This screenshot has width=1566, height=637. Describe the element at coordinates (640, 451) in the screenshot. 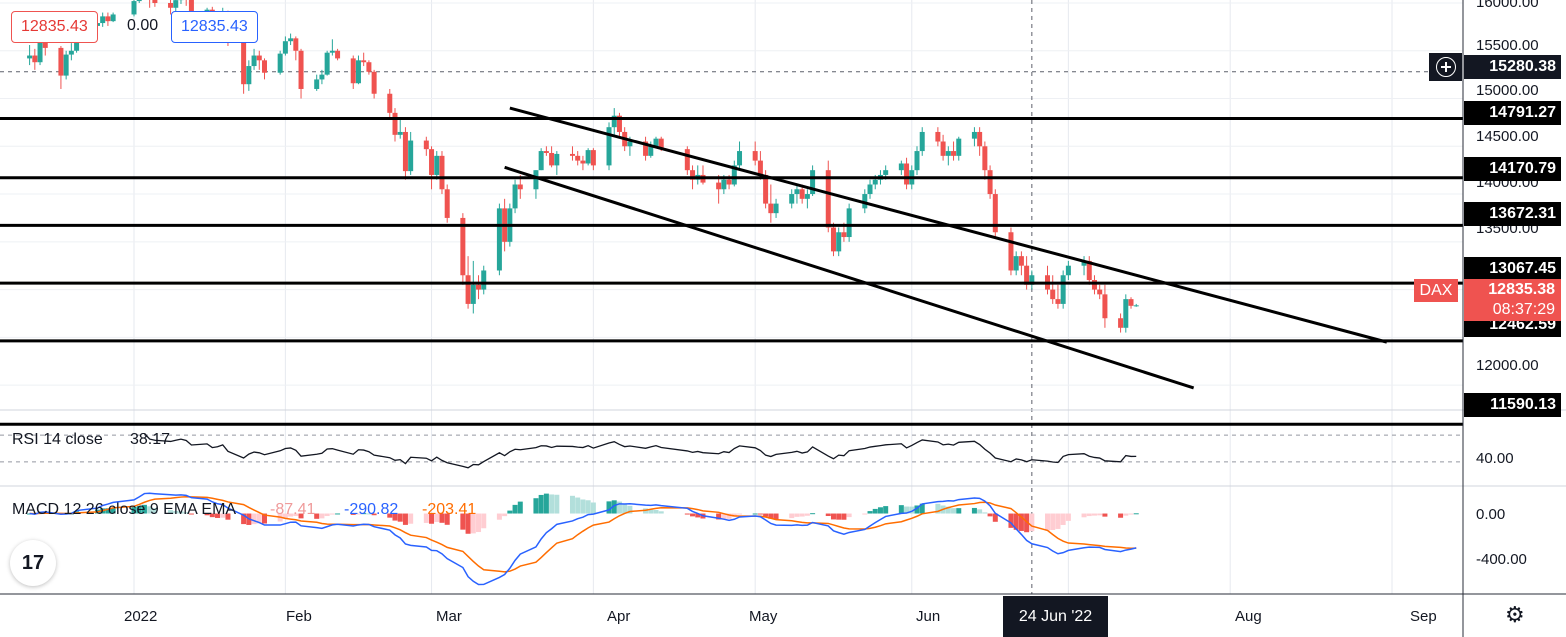

I see `rsi-line` at that location.